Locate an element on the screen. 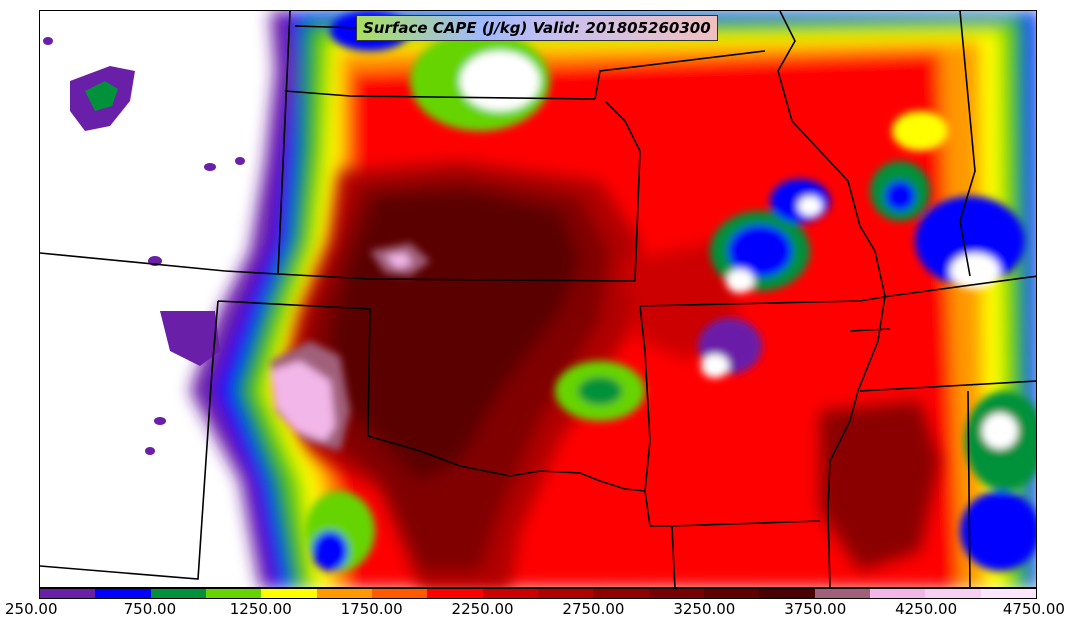 The height and width of the screenshot is (633, 1081). colorbar-tick-label: 3750.00 is located at coordinates (815, 609).